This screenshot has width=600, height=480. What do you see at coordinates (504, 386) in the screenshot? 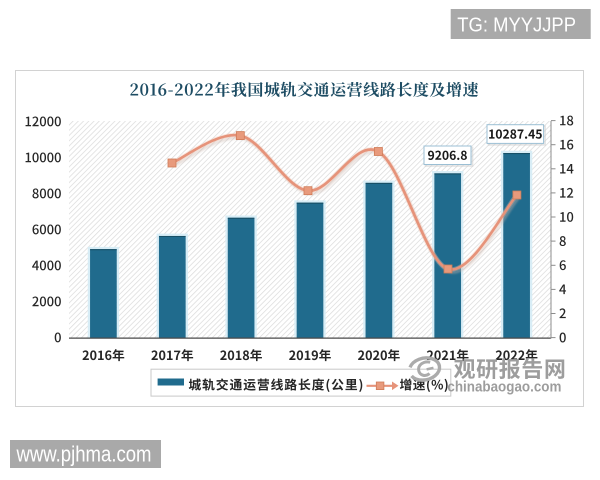
I see `svg-text: chinabaogao.com` at bounding box center [504, 386].